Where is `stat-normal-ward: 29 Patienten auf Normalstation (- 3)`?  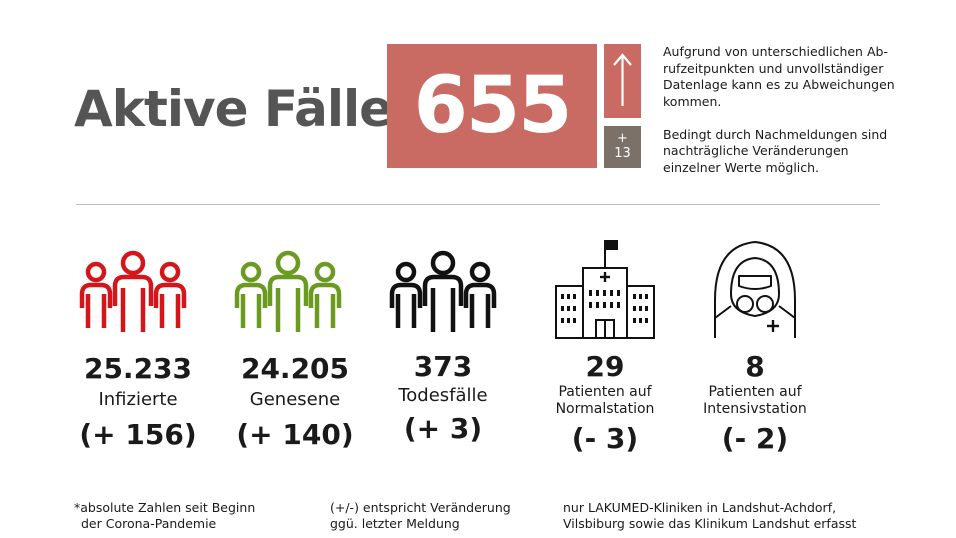 stat-normal-ward: 29 Patienten auf Normalstation (- 3) is located at coordinates (605, 402).